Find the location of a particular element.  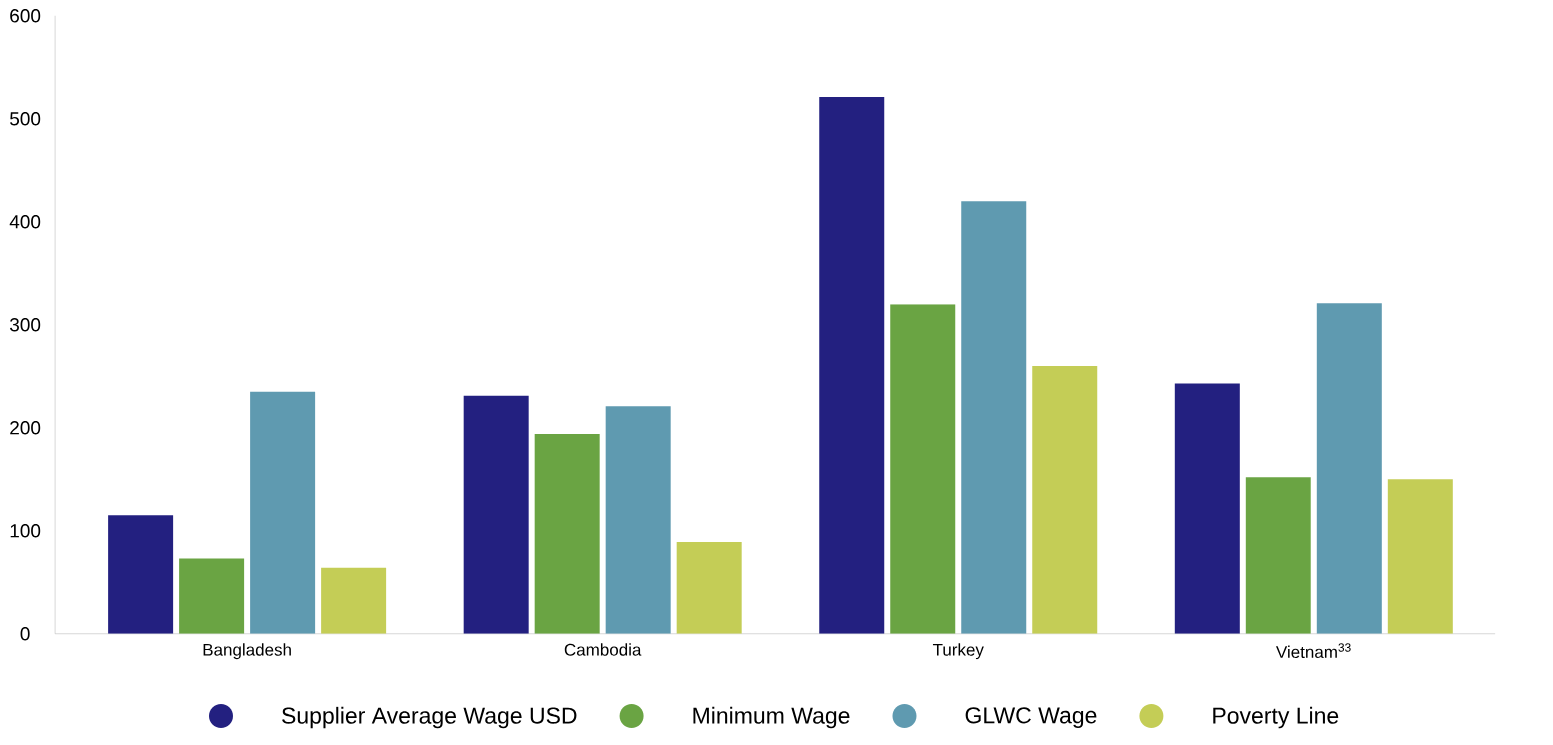

x-tick-label: Vietnam$^{33}$ is located at coordinates (1313, 651).